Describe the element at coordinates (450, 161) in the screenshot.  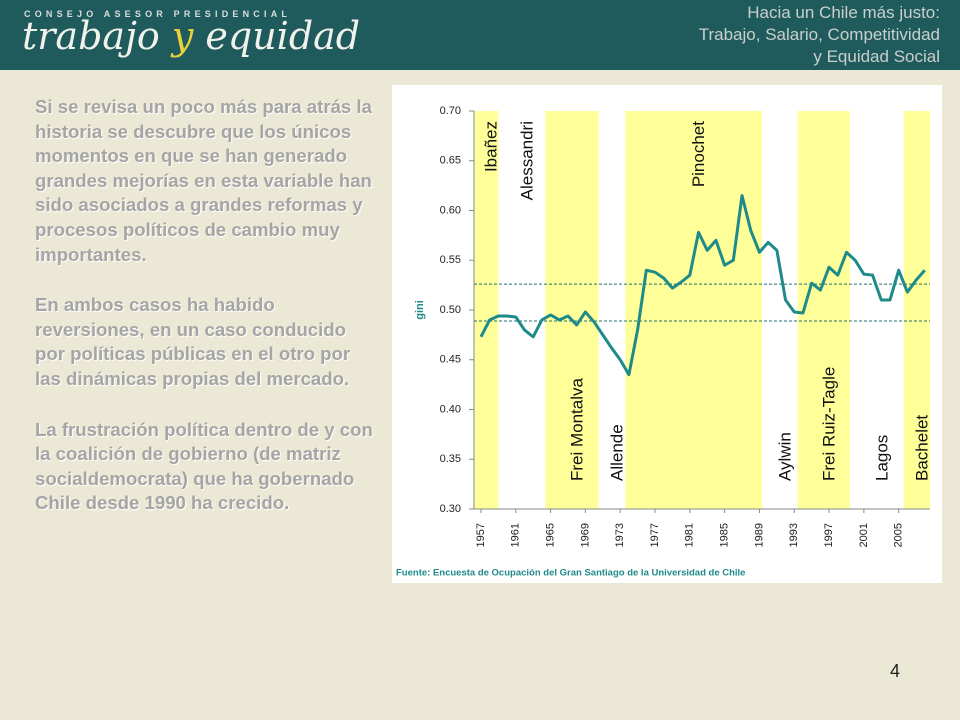
I see `y-tick-label: 0.65` at that location.